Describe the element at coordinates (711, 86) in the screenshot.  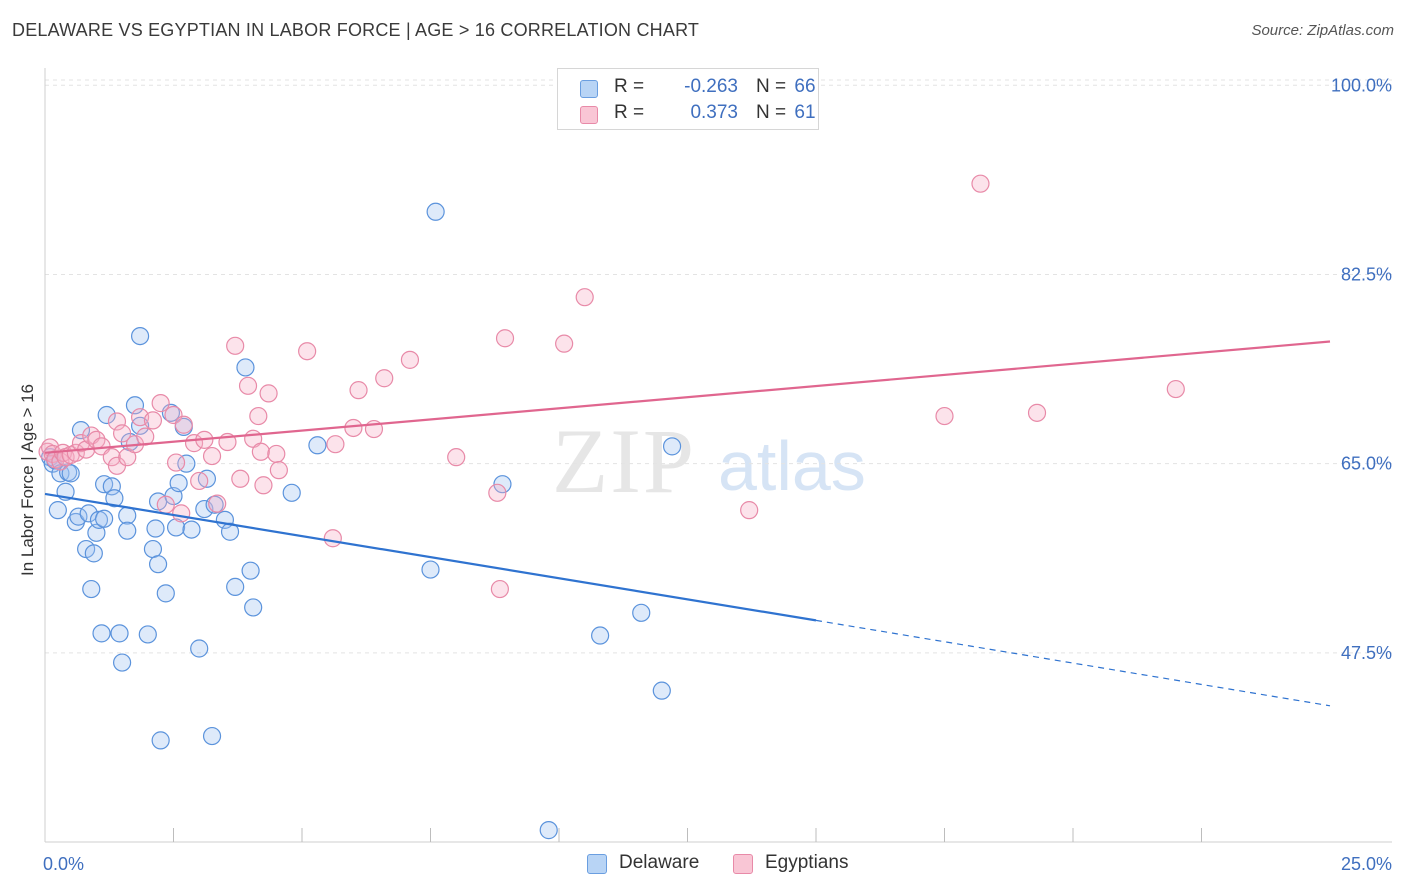
I see `legend-r-value: -0.263` at that location.